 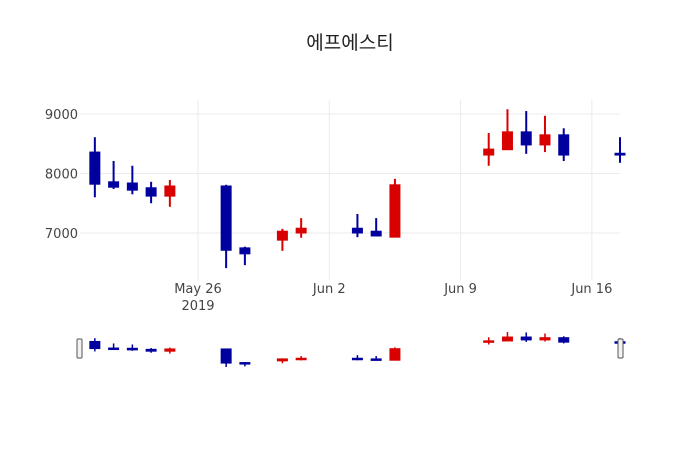 I want to click on x-tick-label: Jun 16, so click(x=591, y=289).